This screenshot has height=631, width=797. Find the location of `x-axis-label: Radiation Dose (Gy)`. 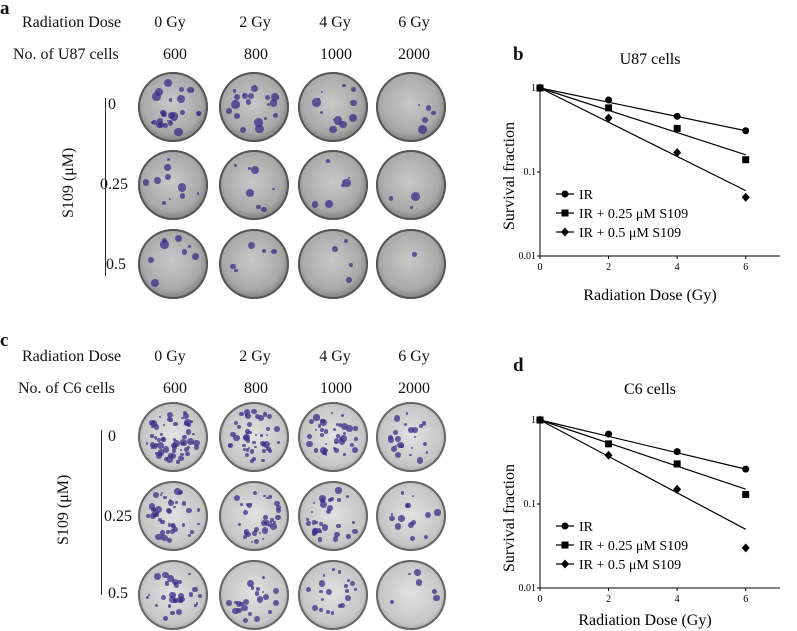

x-axis-label: Radiation Dose (Gy) is located at coordinates (644, 620).